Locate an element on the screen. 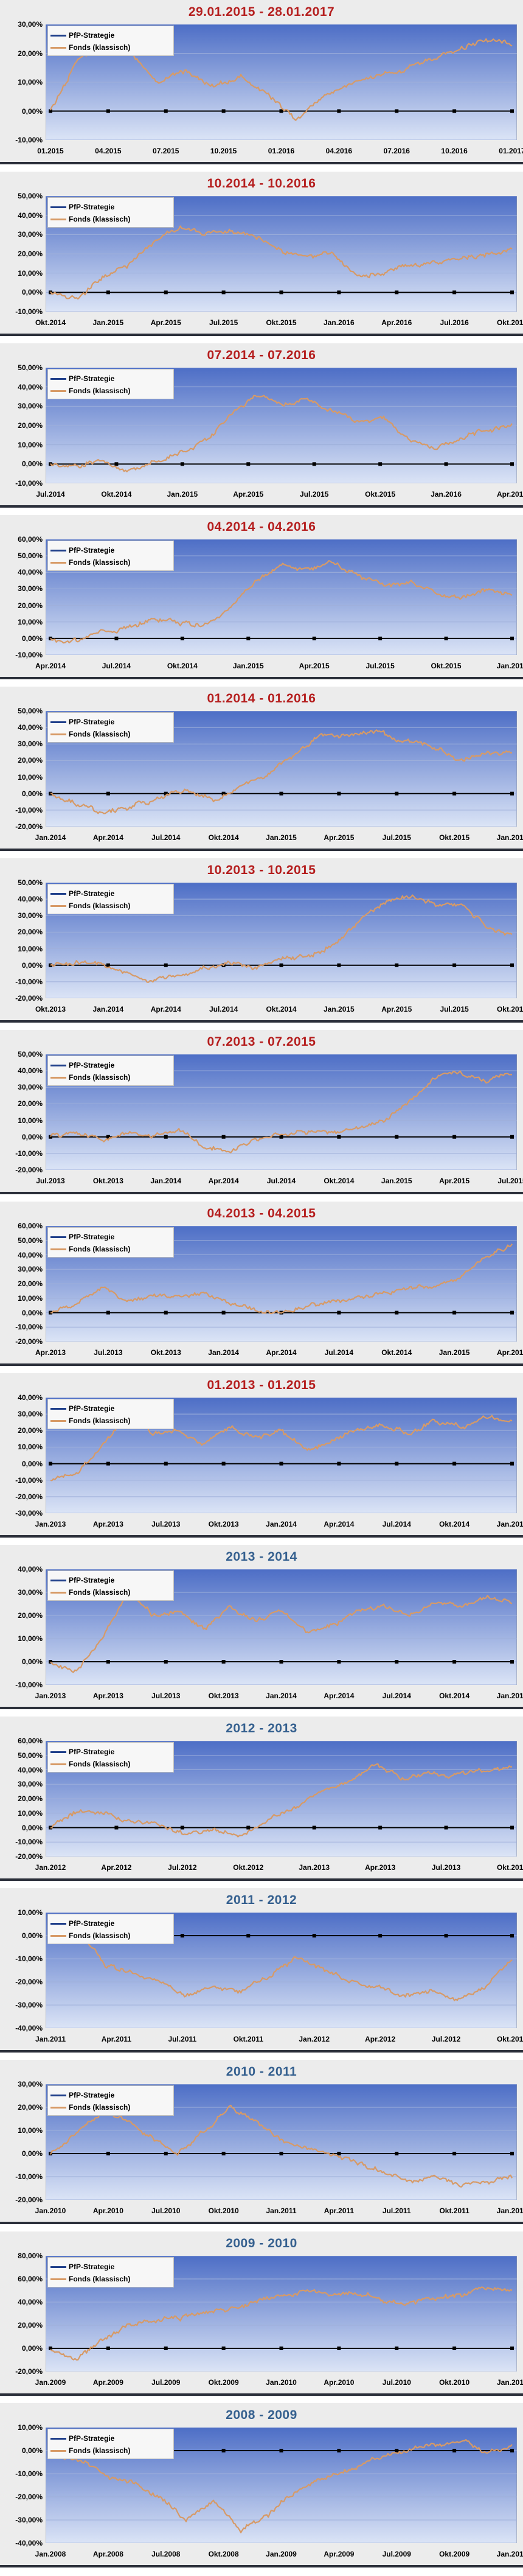 The height and width of the screenshot is (2576, 523). x-tick-label: 07.2016 is located at coordinates (397, 151).